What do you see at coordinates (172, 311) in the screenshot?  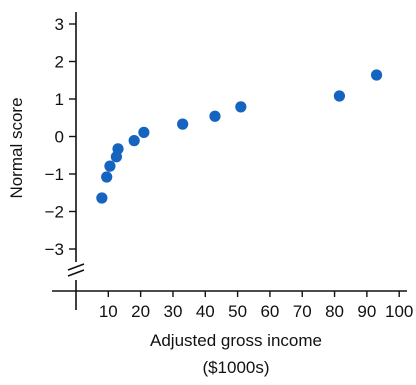 I see `x-tick-label: 30` at bounding box center [172, 311].